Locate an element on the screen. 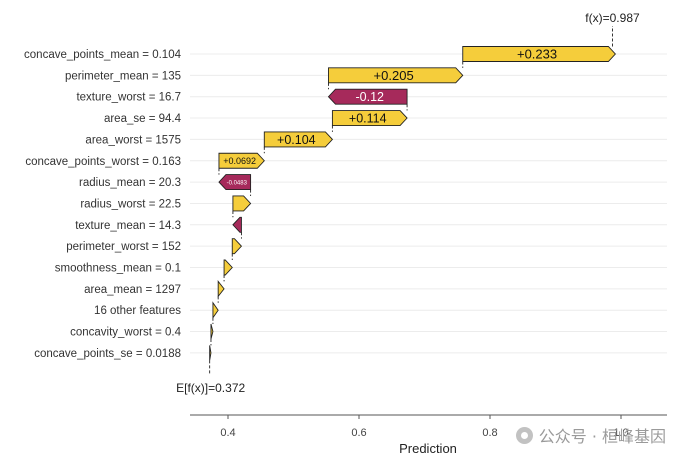 This screenshot has height=463, width=684. watermark-text: 公众号 · 桓峰基因 is located at coordinates (602, 436).